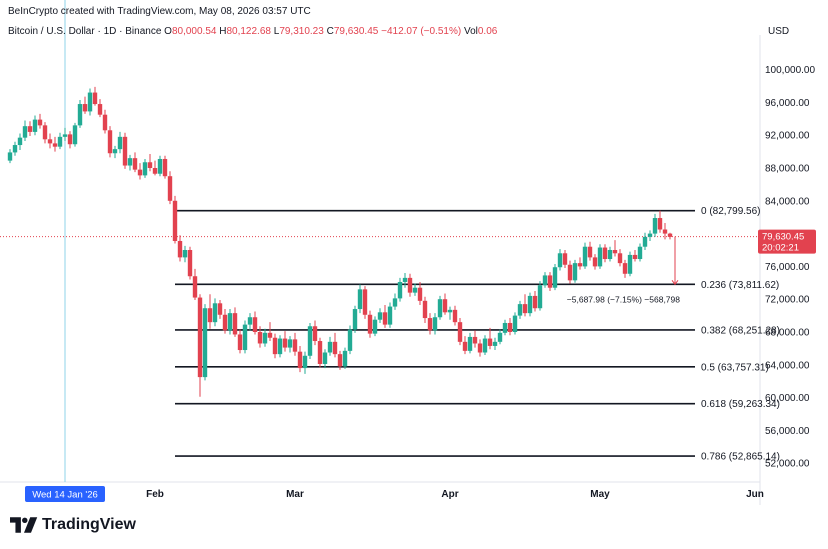 This screenshot has height=549, width=828. Describe the element at coordinates (73, 525) in the screenshot. I see `tradingview-logo: TradingView` at that location.